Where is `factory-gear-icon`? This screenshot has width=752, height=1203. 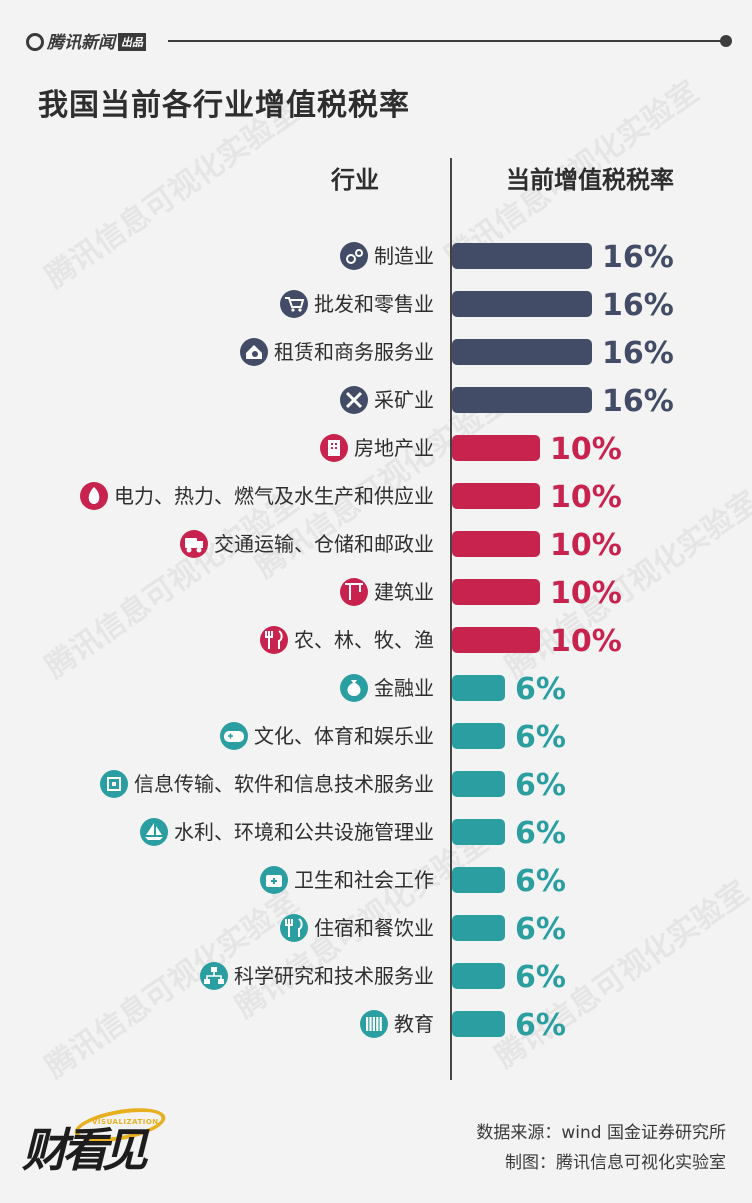
factory-gear-icon is located at coordinates (354, 256).